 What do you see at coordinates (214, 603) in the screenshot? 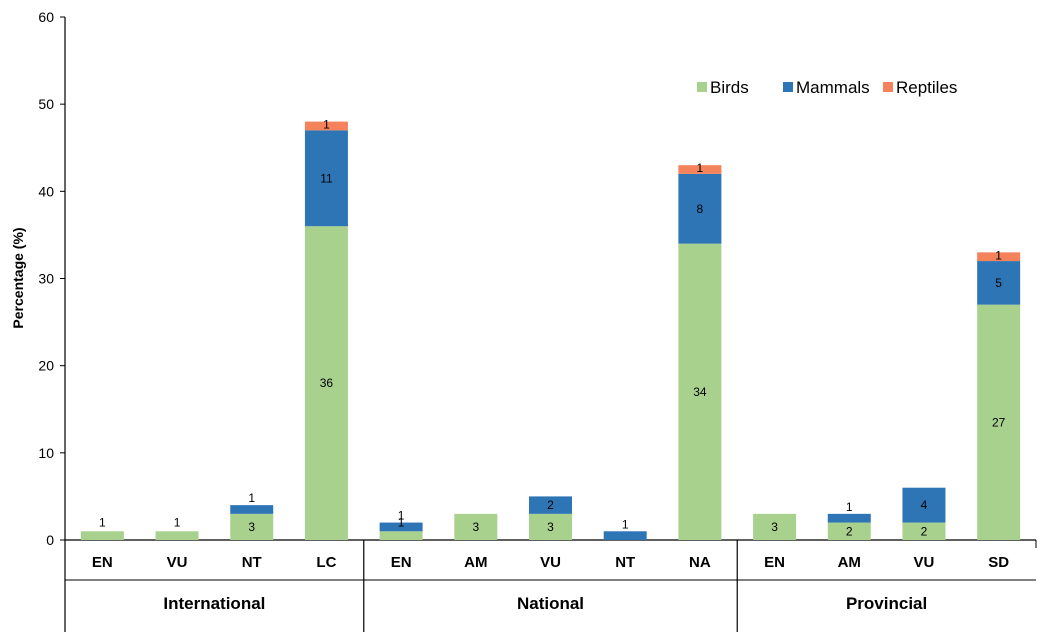
I see `group-label: International` at bounding box center [214, 603].